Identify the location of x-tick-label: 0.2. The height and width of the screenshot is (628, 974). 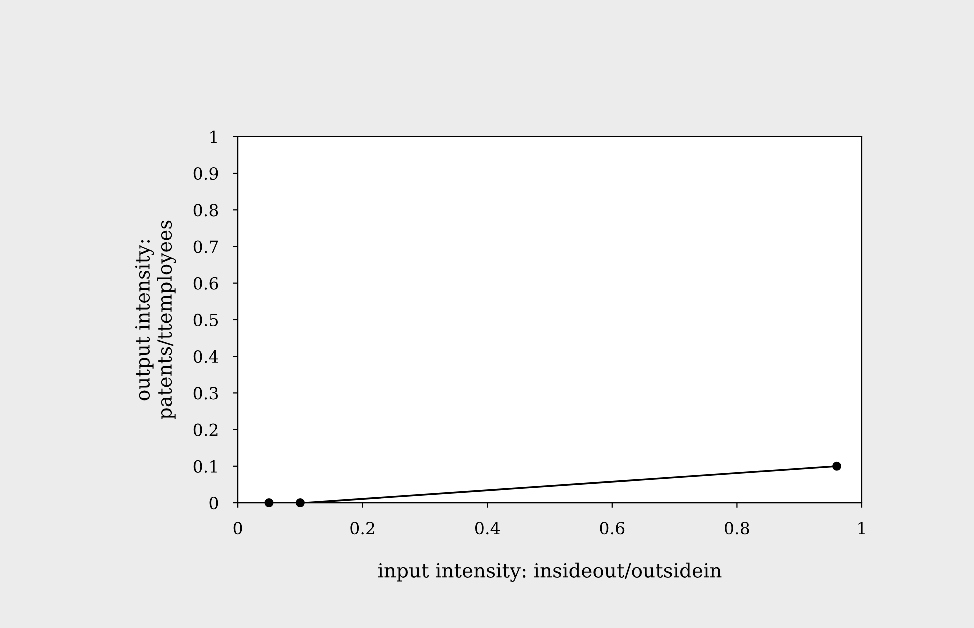
(362, 528).